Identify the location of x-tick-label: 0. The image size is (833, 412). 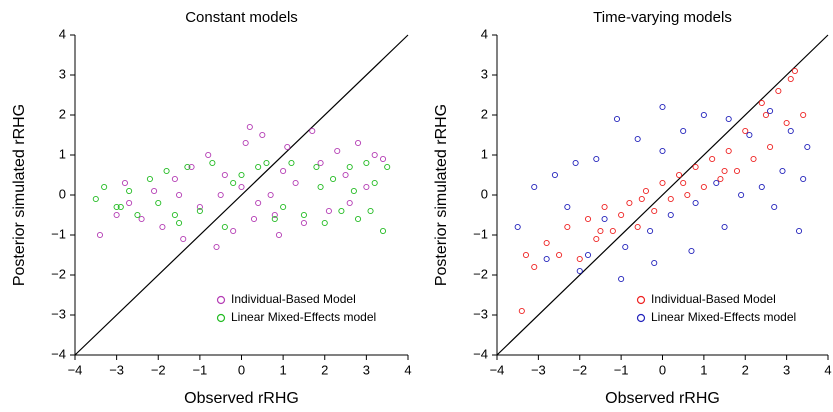
(241, 369).